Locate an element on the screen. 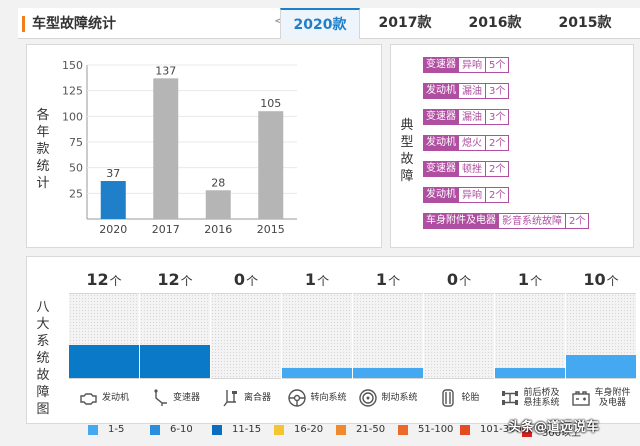  fault-item: 变速器 异响 5个 is located at coordinates (466, 65).